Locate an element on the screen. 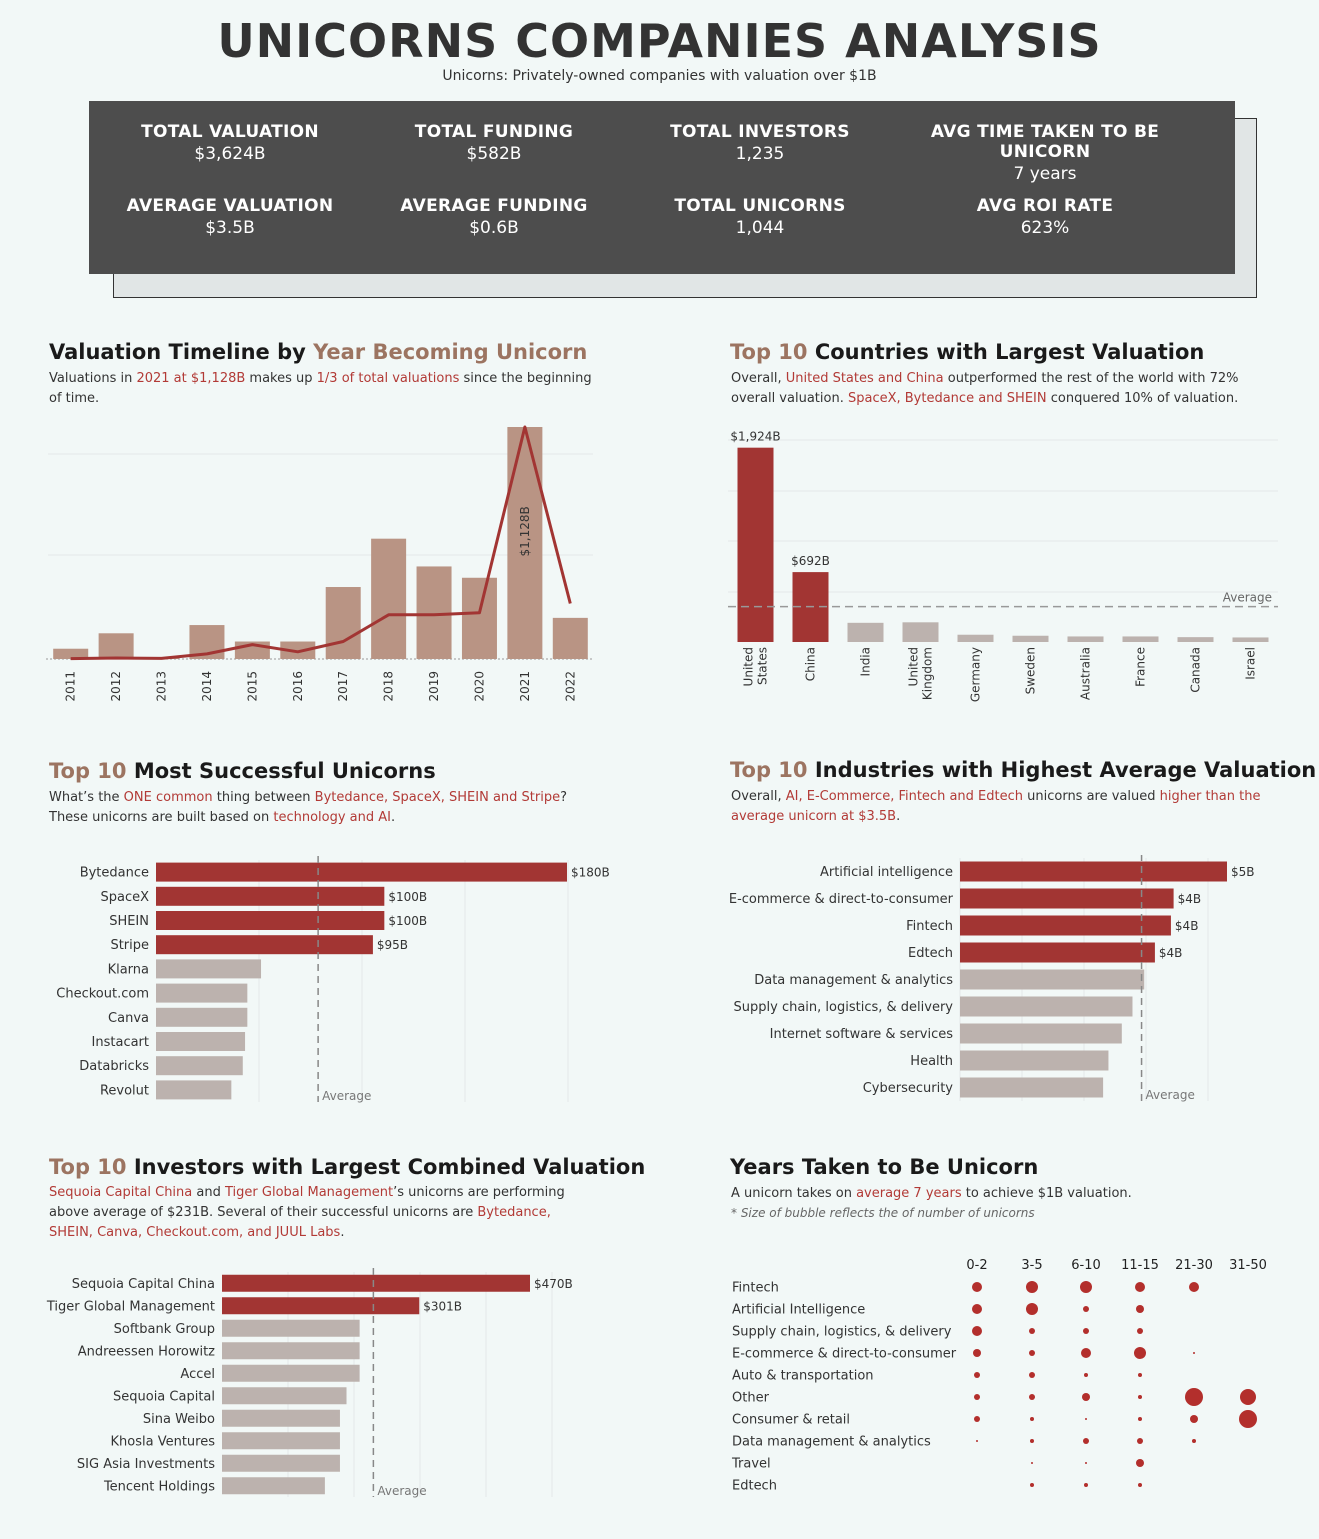 The image size is (1319, 1539). row-label: E-commerce & direct-to-consumer is located at coordinates (844, 1354).